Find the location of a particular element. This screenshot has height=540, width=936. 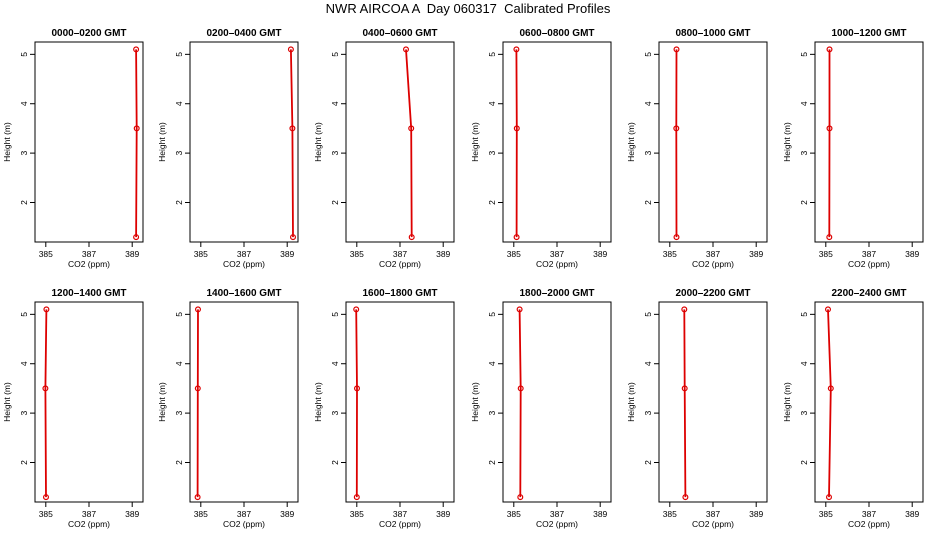

panel-title: 1600–1800 GMT is located at coordinates (399, 293).